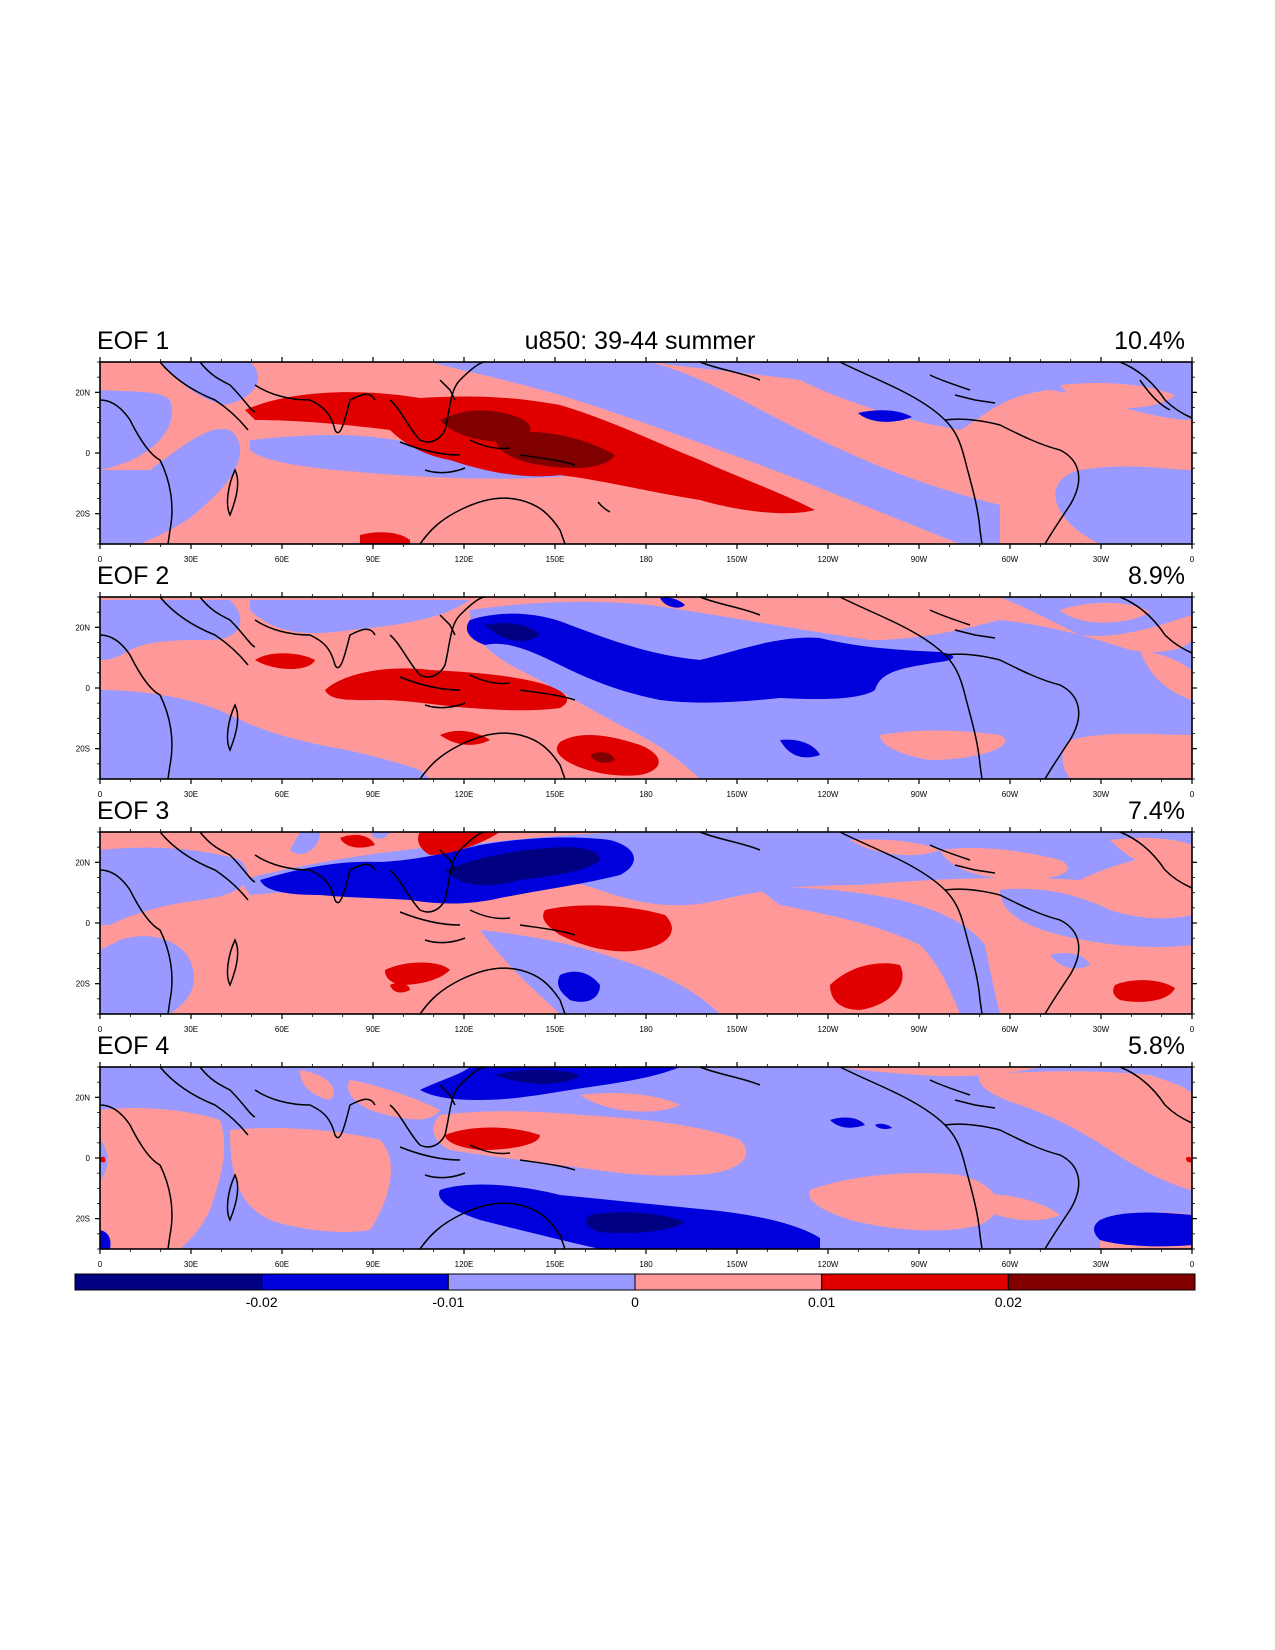  I want to click on panel-1-variance: 10.4%, so click(1149, 341).